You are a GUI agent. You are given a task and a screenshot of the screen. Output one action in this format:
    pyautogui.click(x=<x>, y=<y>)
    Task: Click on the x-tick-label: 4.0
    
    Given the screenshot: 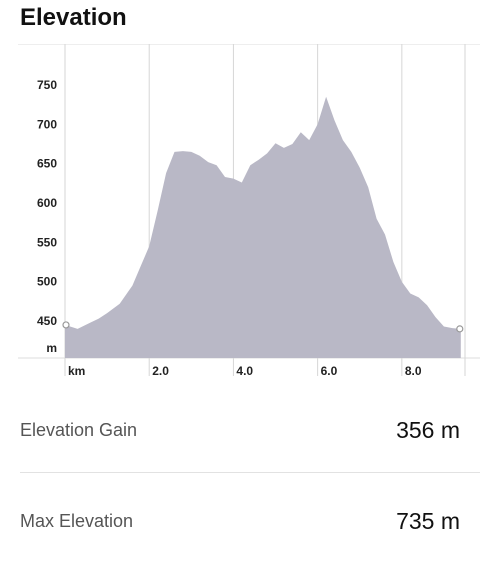 What is the action you would take?
    pyautogui.click(x=244, y=371)
    